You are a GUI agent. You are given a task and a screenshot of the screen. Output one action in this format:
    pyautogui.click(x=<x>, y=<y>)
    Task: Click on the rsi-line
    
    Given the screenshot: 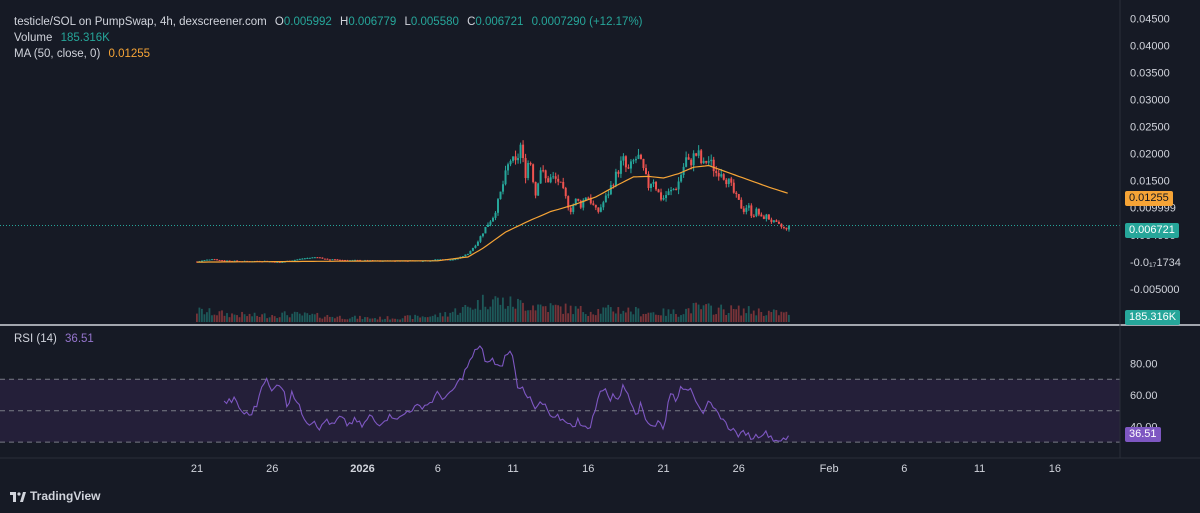 What is the action you would take?
    pyautogui.click(x=506, y=393)
    